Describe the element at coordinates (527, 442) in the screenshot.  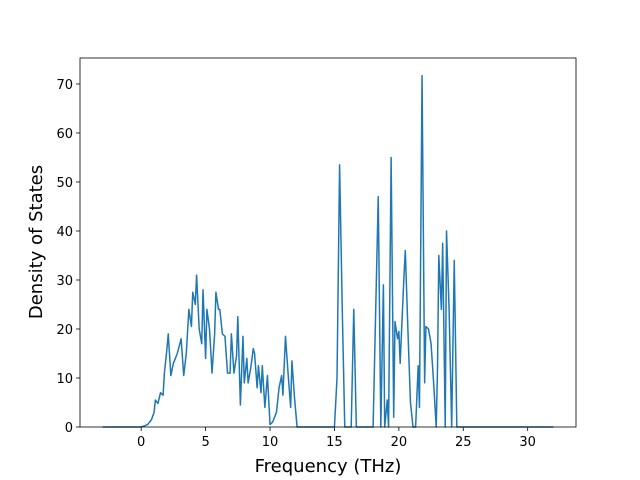
I see `x-tick-label: 30` at that location.